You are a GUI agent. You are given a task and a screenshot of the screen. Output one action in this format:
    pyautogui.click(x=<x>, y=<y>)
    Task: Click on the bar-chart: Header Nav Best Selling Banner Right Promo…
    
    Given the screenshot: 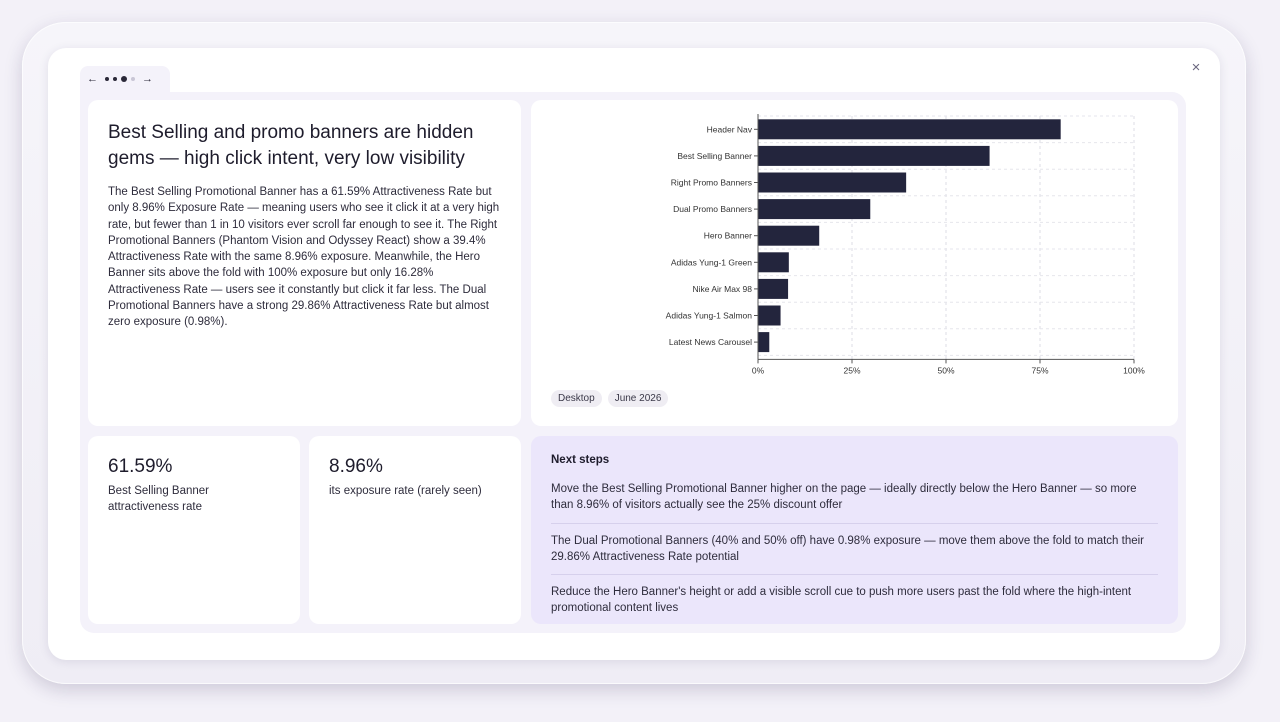 What is the action you would take?
    pyautogui.click(x=905, y=244)
    